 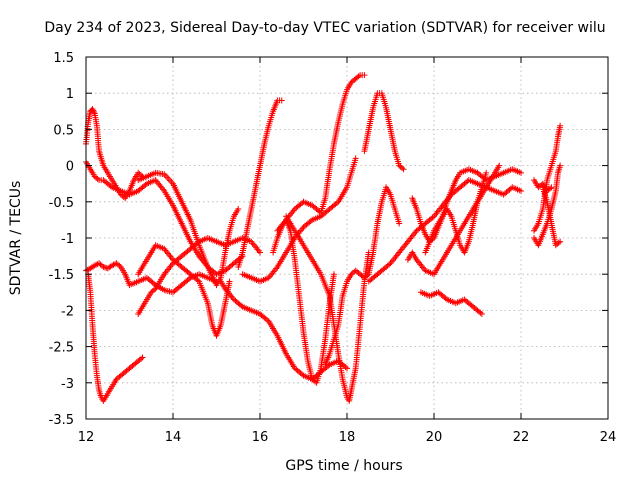 What do you see at coordinates (63, 130) in the screenshot?
I see `y-tick-label: 0.5` at bounding box center [63, 130].